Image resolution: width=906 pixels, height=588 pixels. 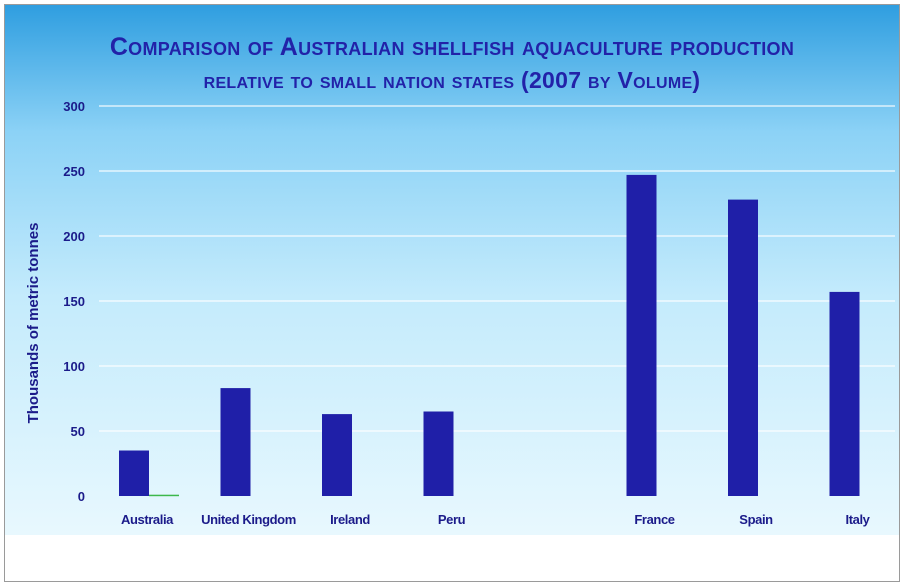 I want to click on bar-united-kingdom, so click(x=235, y=442).